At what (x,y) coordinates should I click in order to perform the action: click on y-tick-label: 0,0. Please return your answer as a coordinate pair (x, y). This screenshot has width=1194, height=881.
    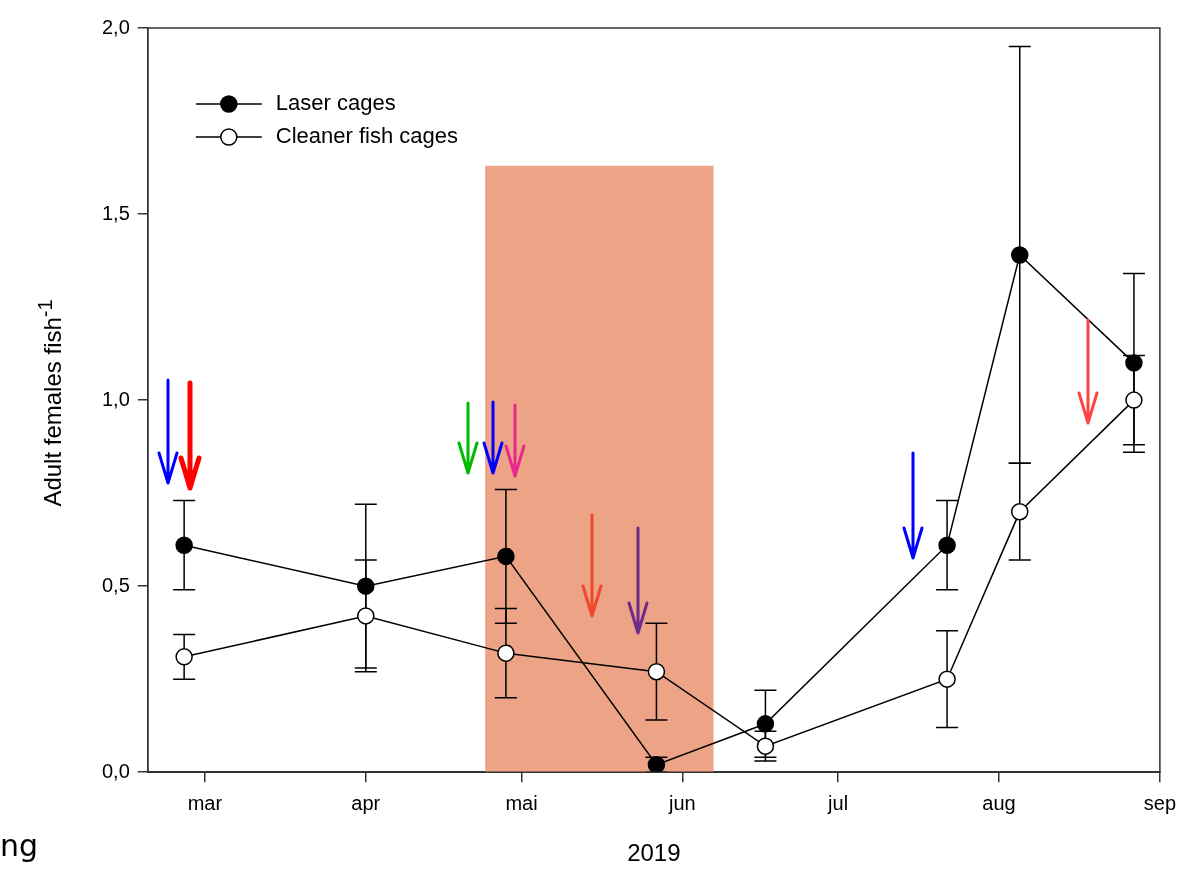
    Looking at the image, I should click on (115, 770).